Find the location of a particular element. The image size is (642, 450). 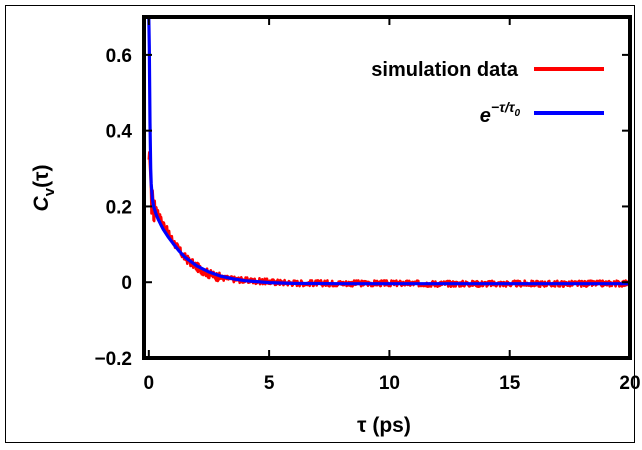

legend-exp-sub: 0 is located at coordinates (517, 113).